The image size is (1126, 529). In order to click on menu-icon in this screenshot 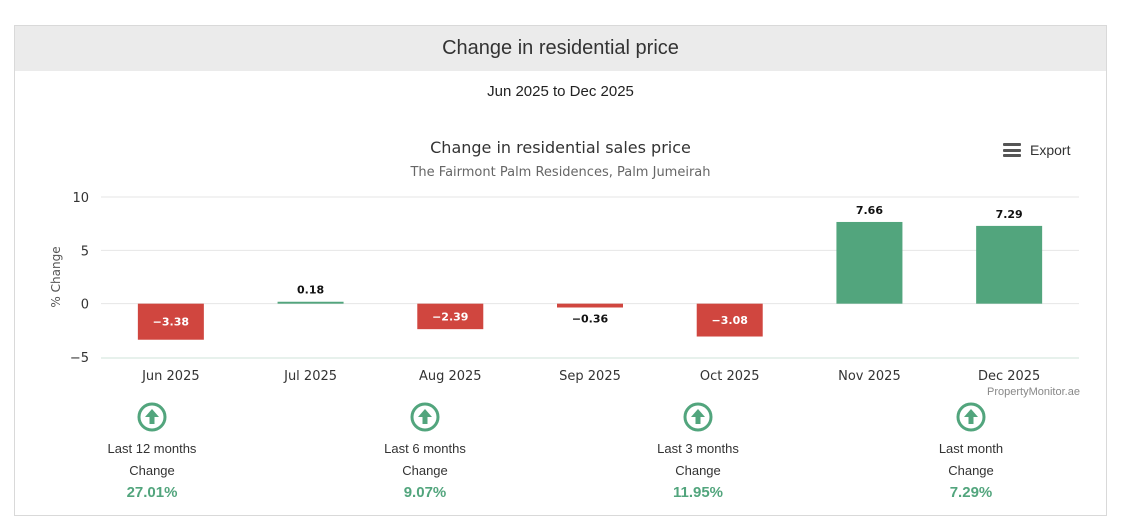, I will do `click(1012, 150)`.